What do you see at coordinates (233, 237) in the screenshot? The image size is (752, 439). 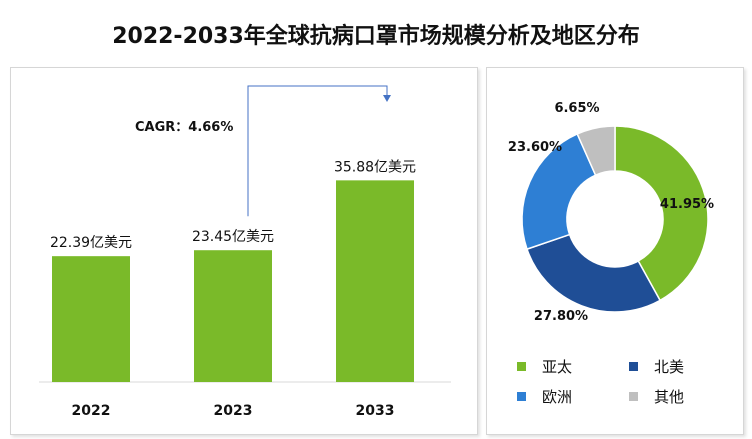 I see `data-label-2023: 23.45亿美元` at bounding box center [233, 237].